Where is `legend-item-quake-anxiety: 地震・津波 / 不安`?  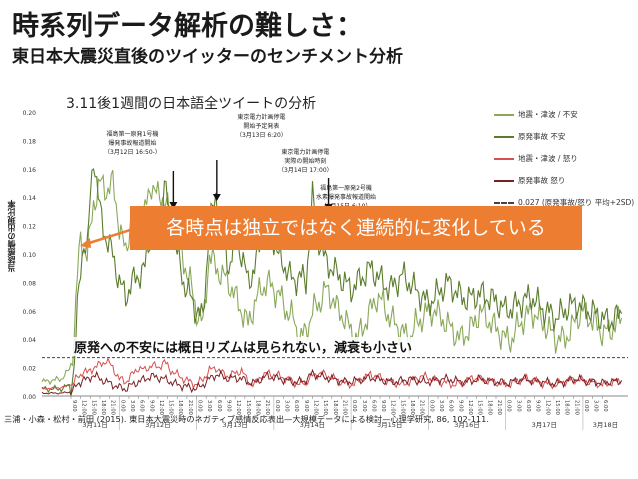
legend-item-quake-anxiety: 地震・津波 / 不安 is located at coordinates (564, 119).